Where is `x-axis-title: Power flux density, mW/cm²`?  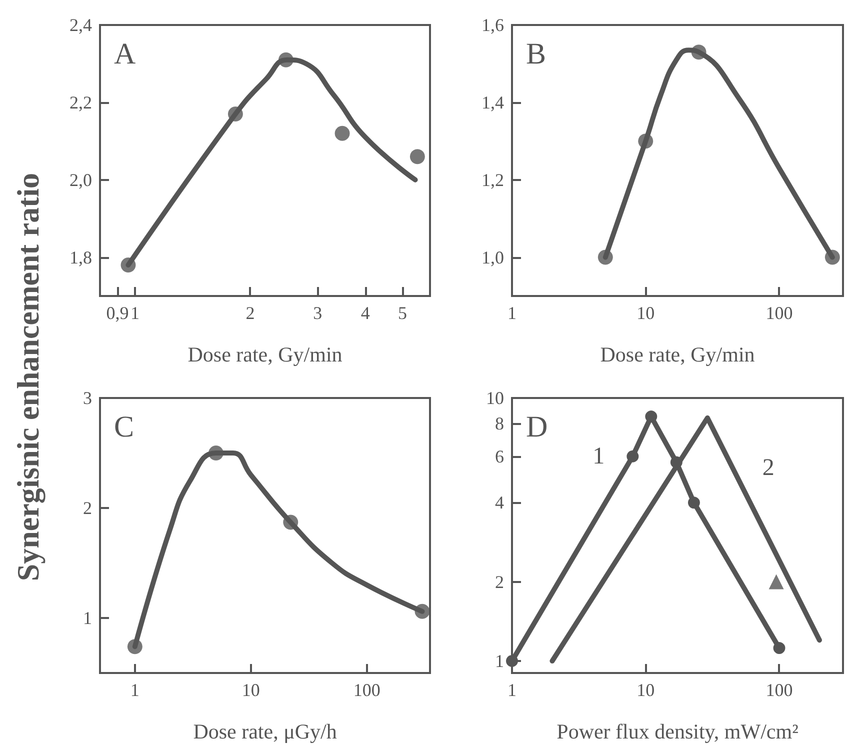 x-axis-title: Power flux density, mW/cm² is located at coordinates (677, 732).